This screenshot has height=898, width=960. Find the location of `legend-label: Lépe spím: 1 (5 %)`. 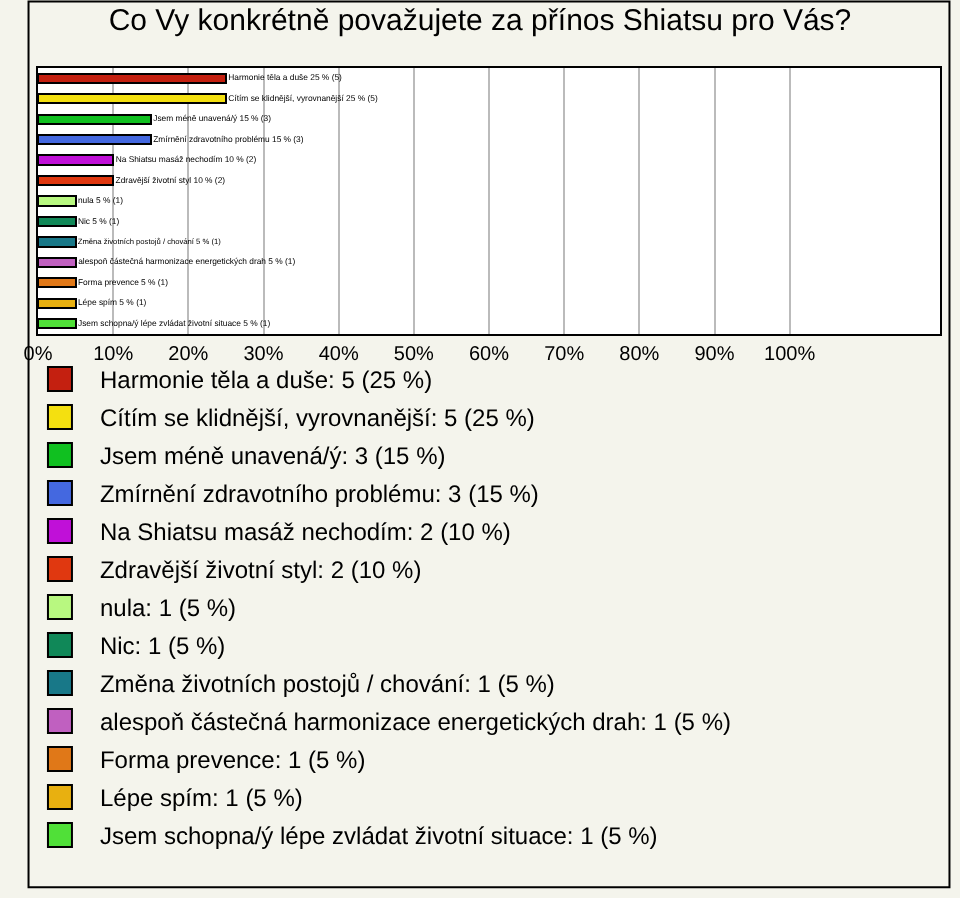

legend-label: Lépe spím: 1 (5 %) is located at coordinates (201, 798).